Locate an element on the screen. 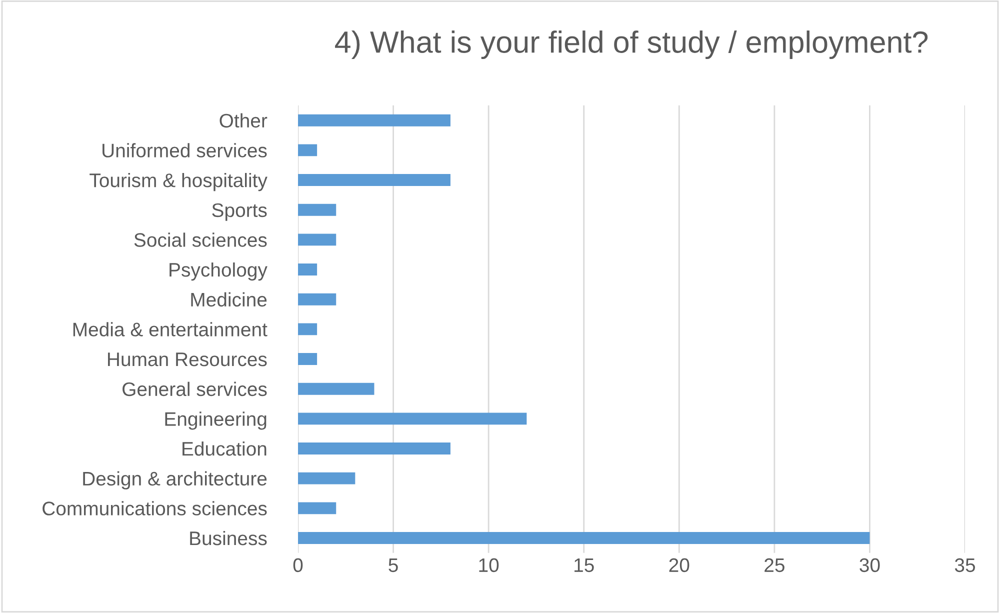 This screenshot has width=1000, height=613. x-tick-label: 15 is located at coordinates (584, 565).